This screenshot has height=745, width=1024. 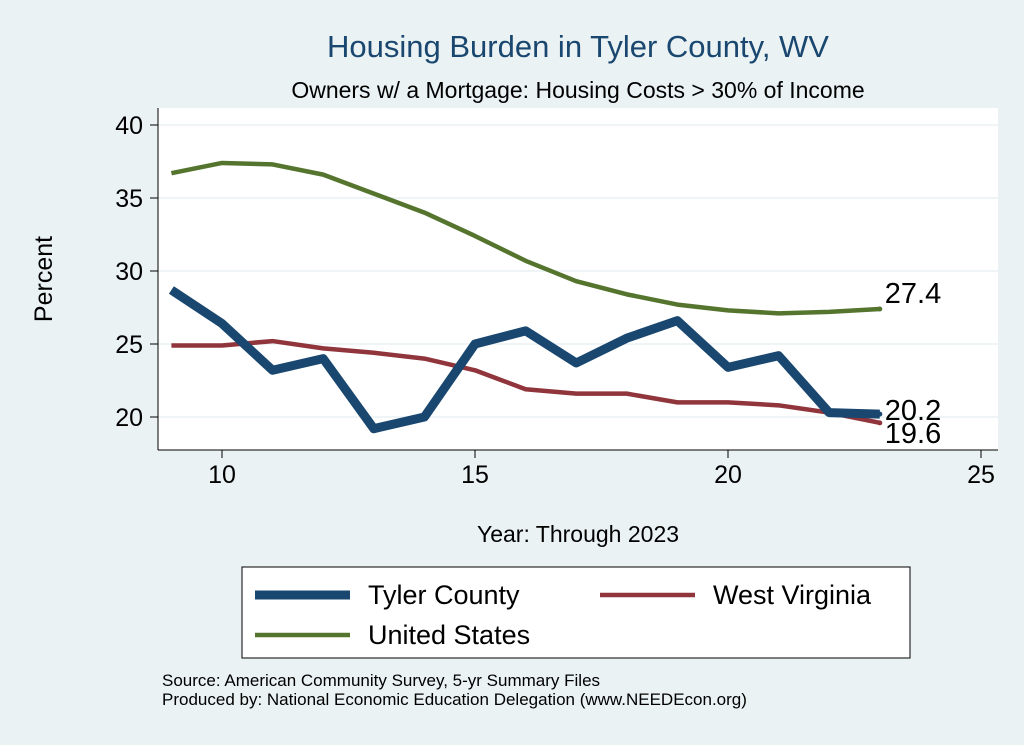 What do you see at coordinates (526, 382) in the screenshot?
I see `series-line-west-virginia` at bounding box center [526, 382].